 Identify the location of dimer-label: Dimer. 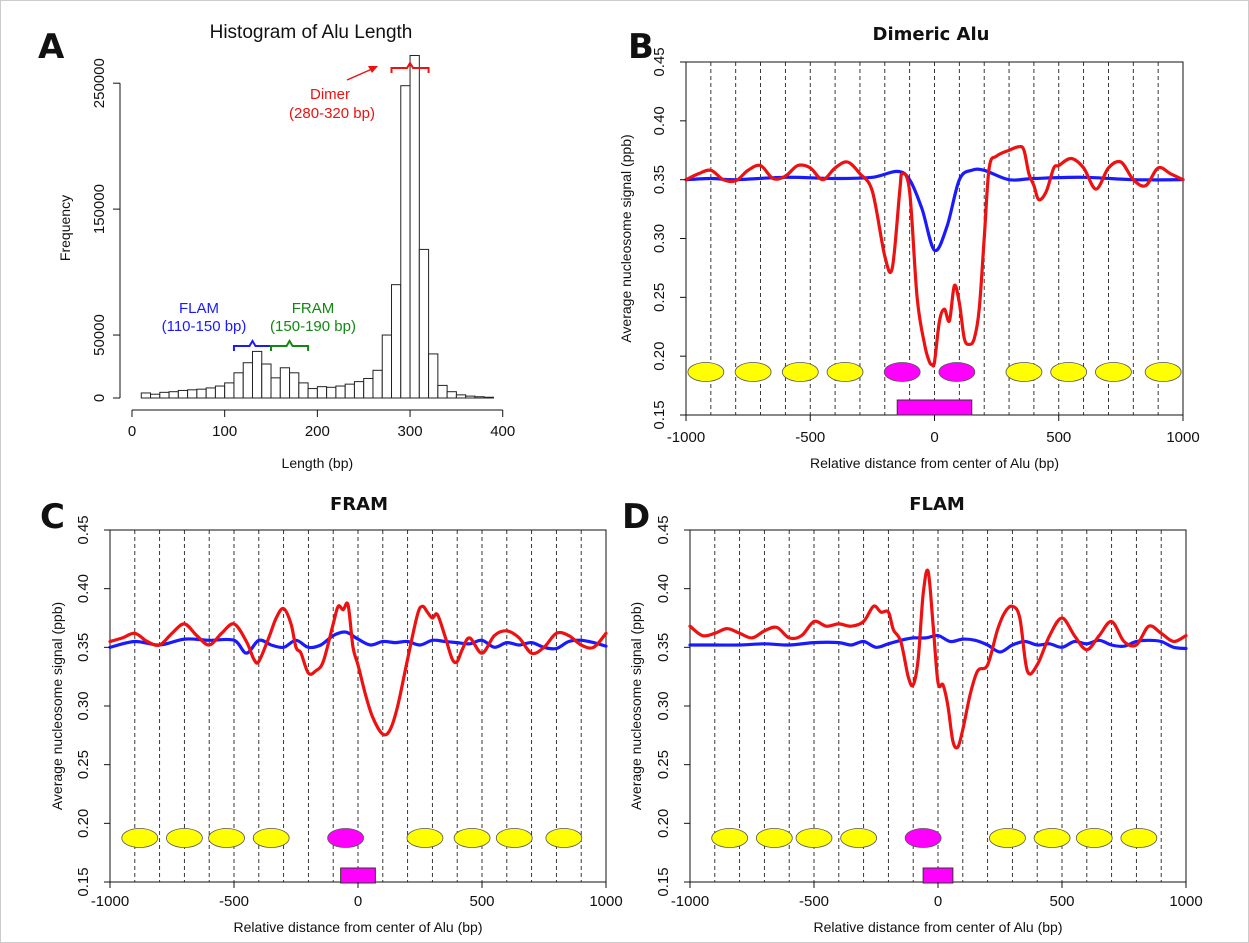
(330, 94).